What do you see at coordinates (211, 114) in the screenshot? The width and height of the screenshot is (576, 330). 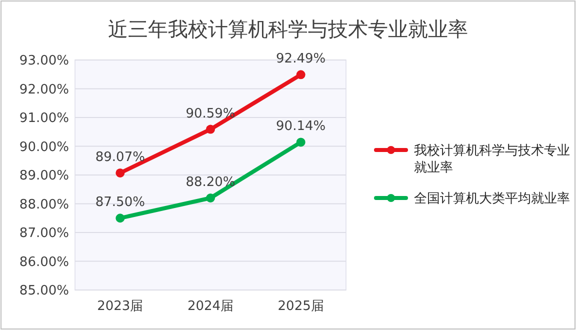 I see `data-label: 90.59%` at bounding box center [211, 114].